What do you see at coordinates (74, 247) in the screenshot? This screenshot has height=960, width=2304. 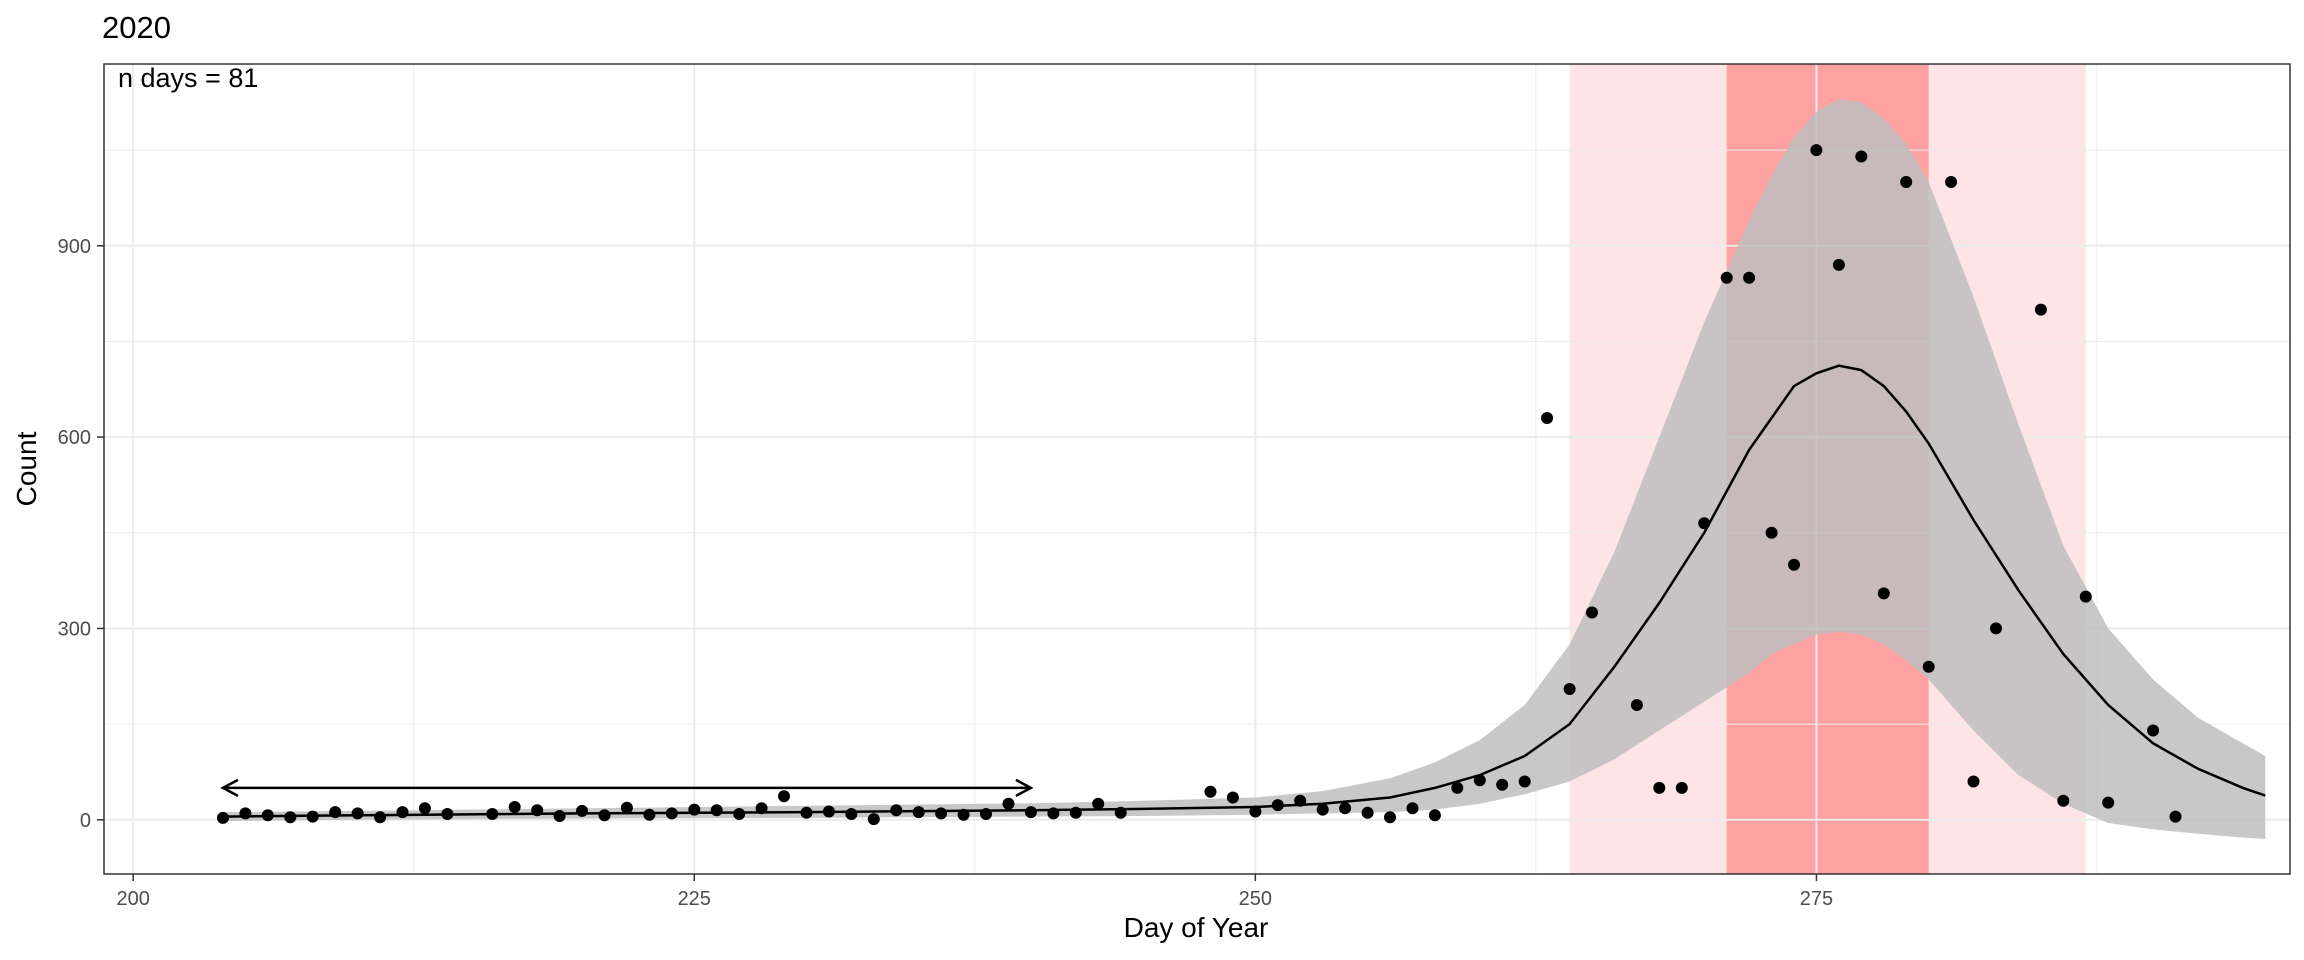 I see `y-tick-label: 900` at bounding box center [74, 247].